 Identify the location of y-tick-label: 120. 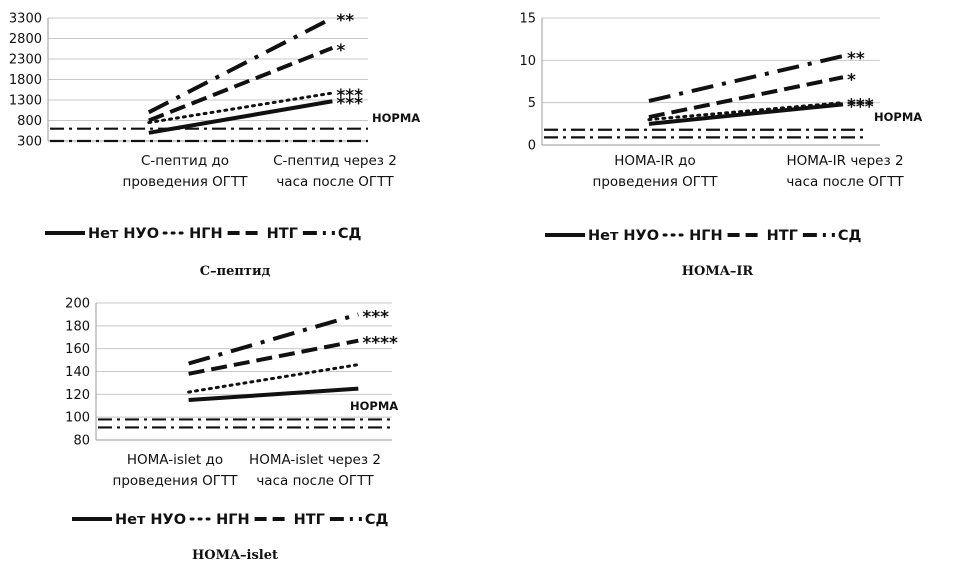
(77, 395).